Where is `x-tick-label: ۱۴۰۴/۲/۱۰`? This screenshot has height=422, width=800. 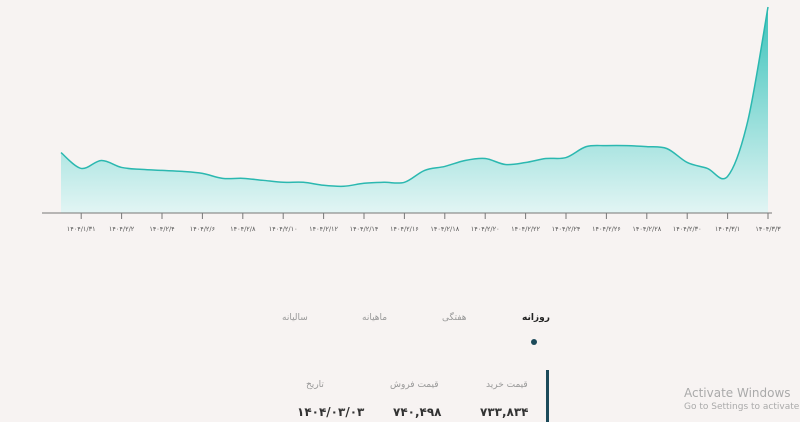 x-tick-label: ۱۴۰۴/۲/۱۰ is located at coordinates (283, 229).